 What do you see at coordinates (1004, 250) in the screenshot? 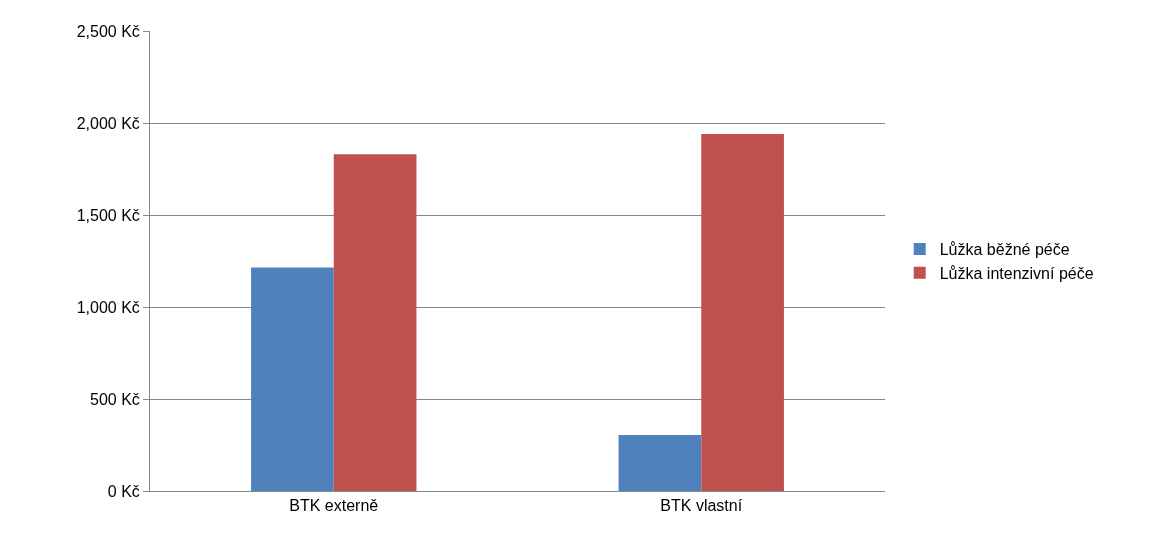
I see `legend-label: Lůžka běžné péče` at bounding box center [1004, 250].